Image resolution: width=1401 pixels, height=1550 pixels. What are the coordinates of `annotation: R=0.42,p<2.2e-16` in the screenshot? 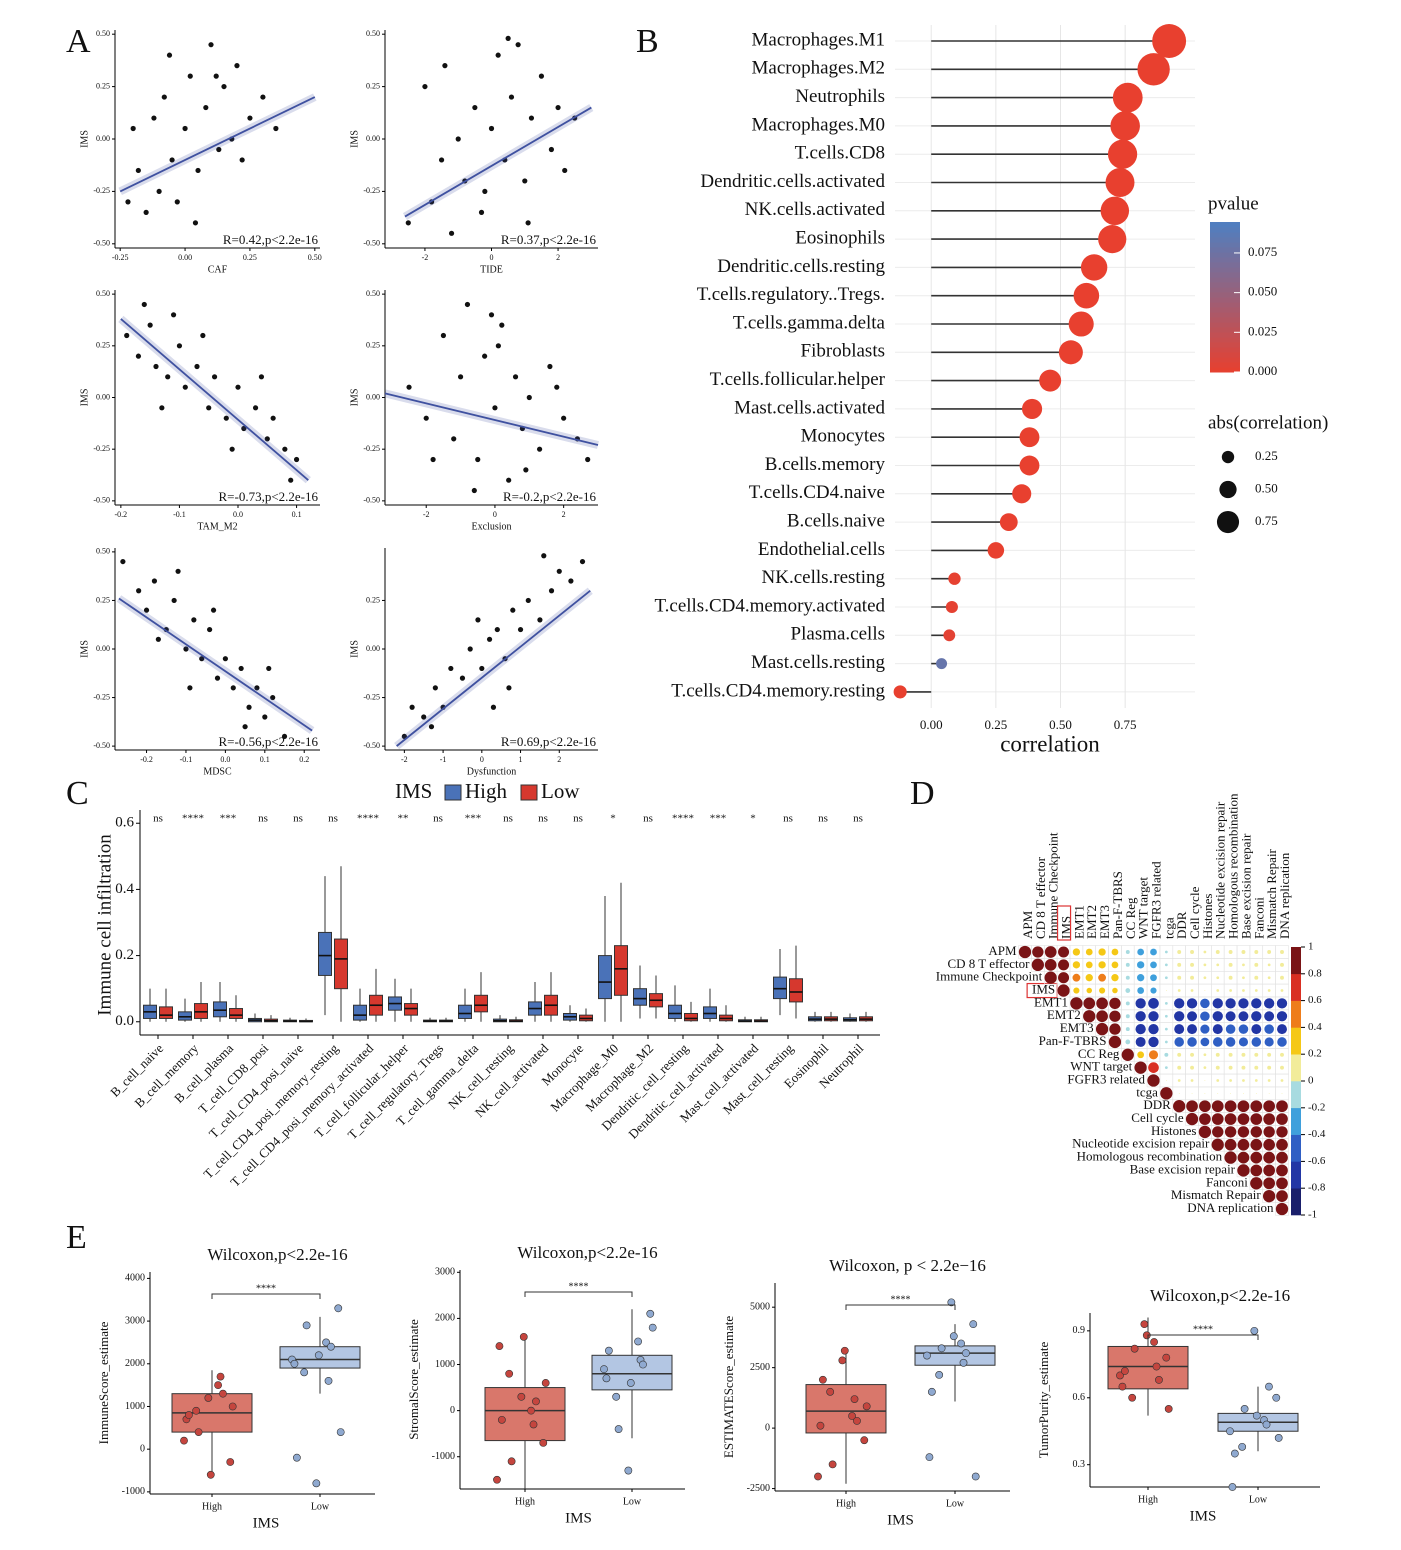 It's located at (271, 239).